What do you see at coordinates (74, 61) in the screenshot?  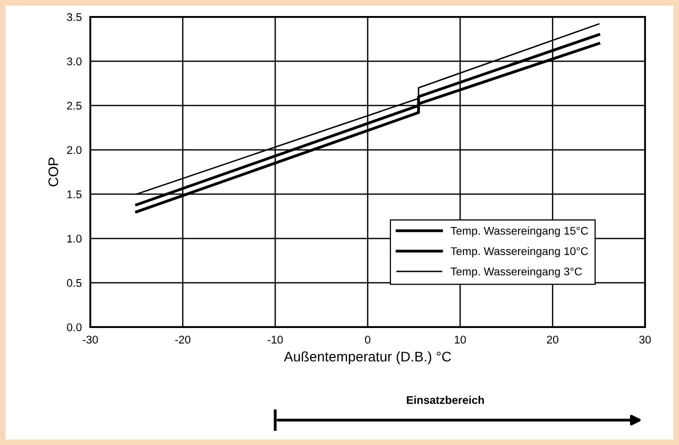 I see `y-tick-label: 3.0` at bounding box center [74, 61].